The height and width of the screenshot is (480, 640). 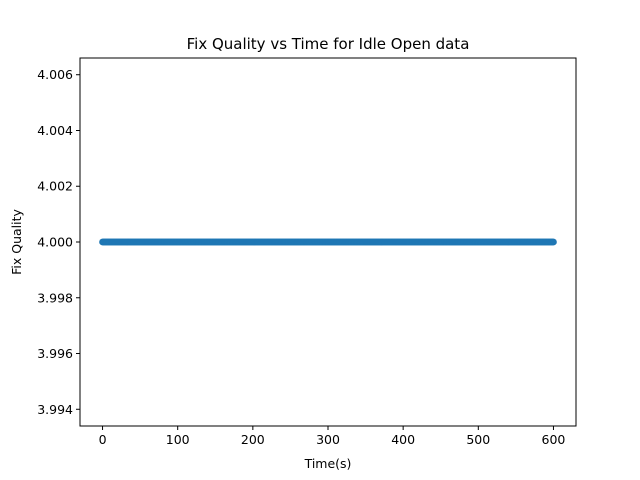 I want to click on y-tick-label: 4.000, so click(x=55, y=242).